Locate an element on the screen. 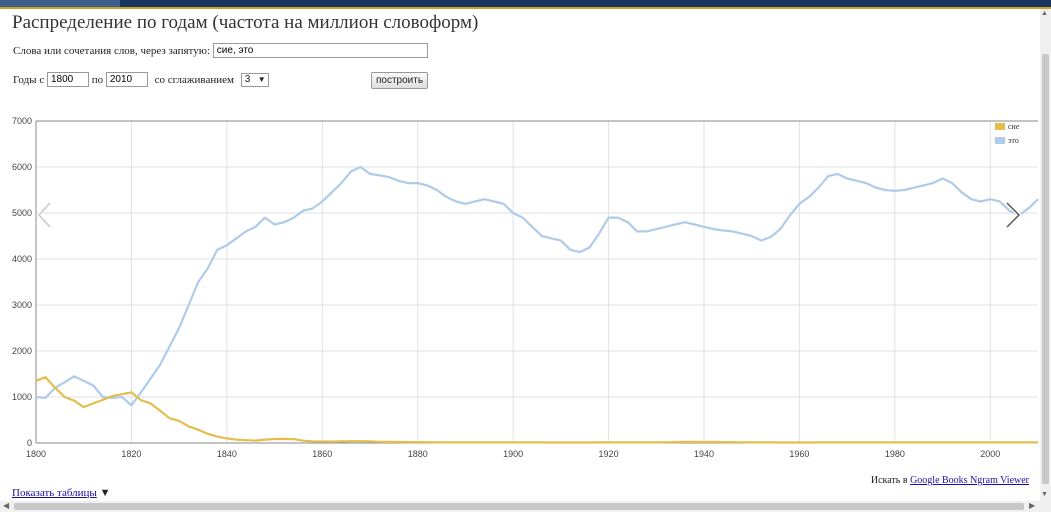 This screenshot has width=1051, height=512. x-tick-label: 1880 is located at coordinates (418, 454).